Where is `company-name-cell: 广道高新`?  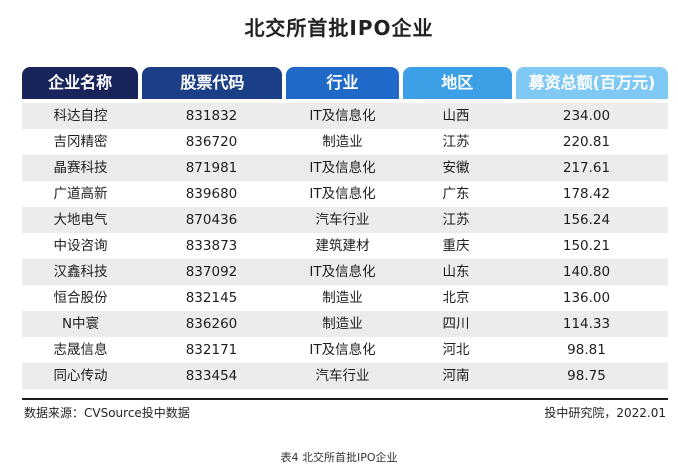 company-name-cell: 广道高新 is located at coordinates (80, 194).